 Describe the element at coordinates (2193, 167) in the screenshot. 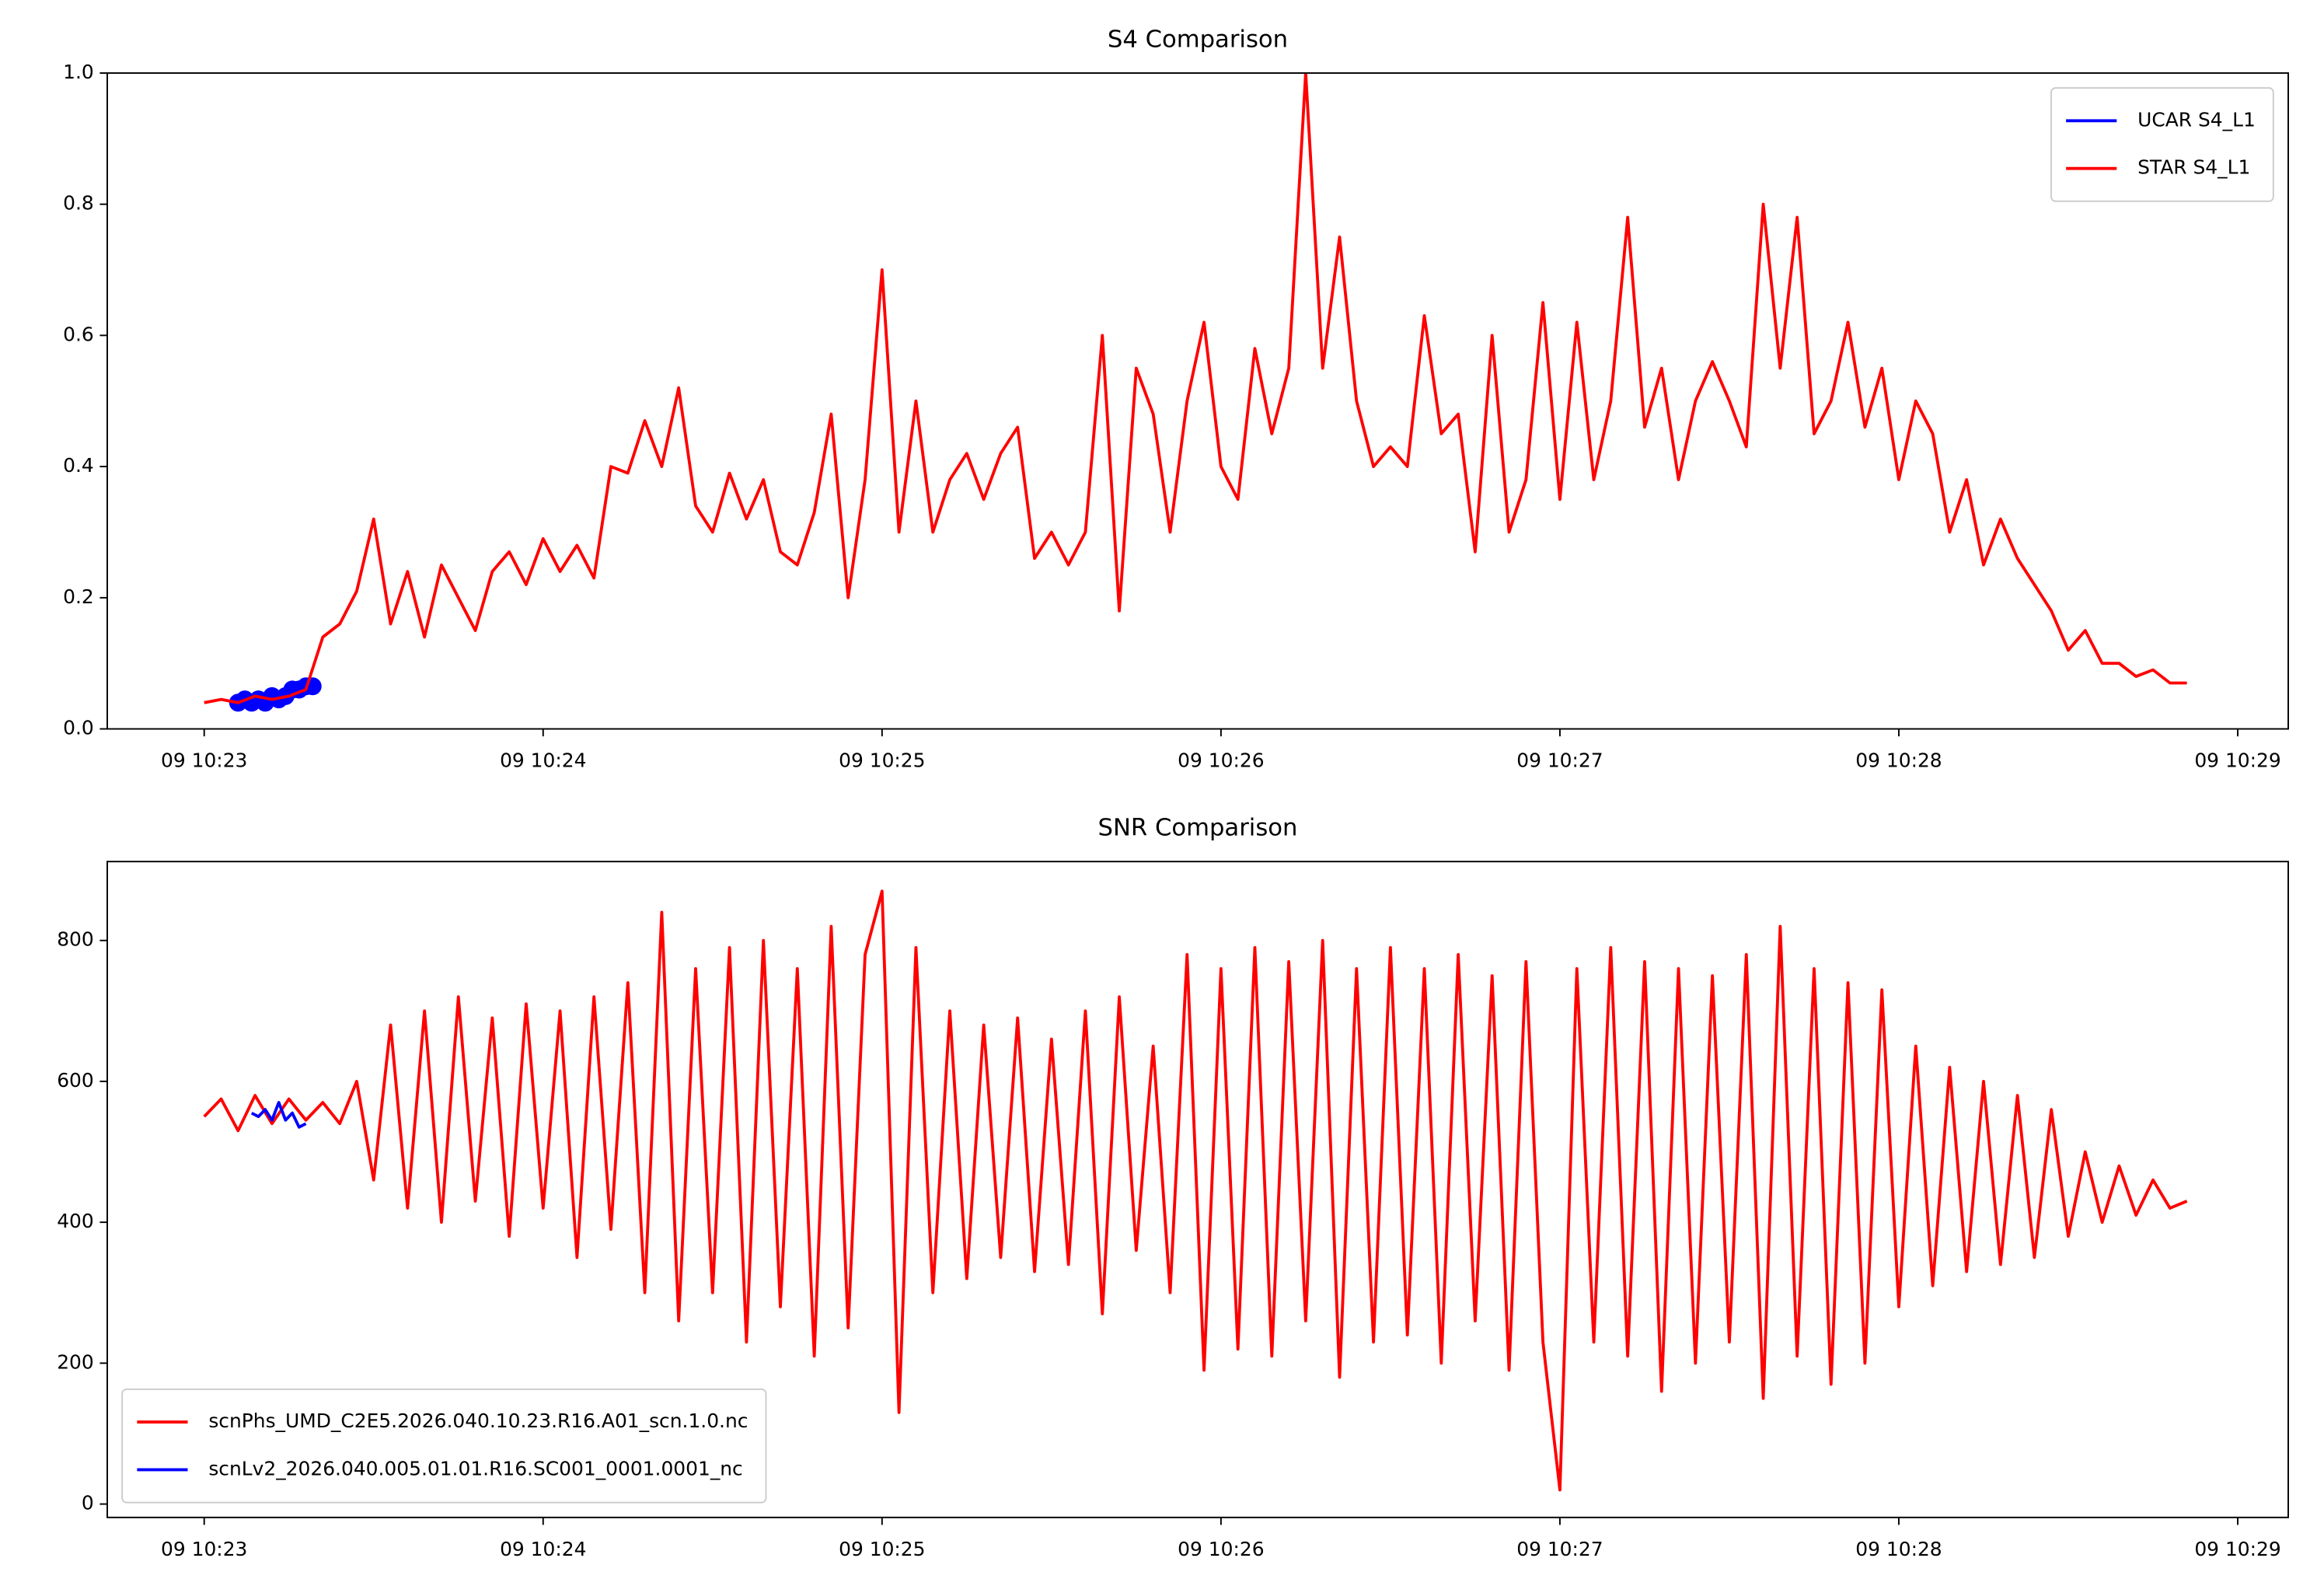

I see `legend-label: STAR S4_L1` at that location.